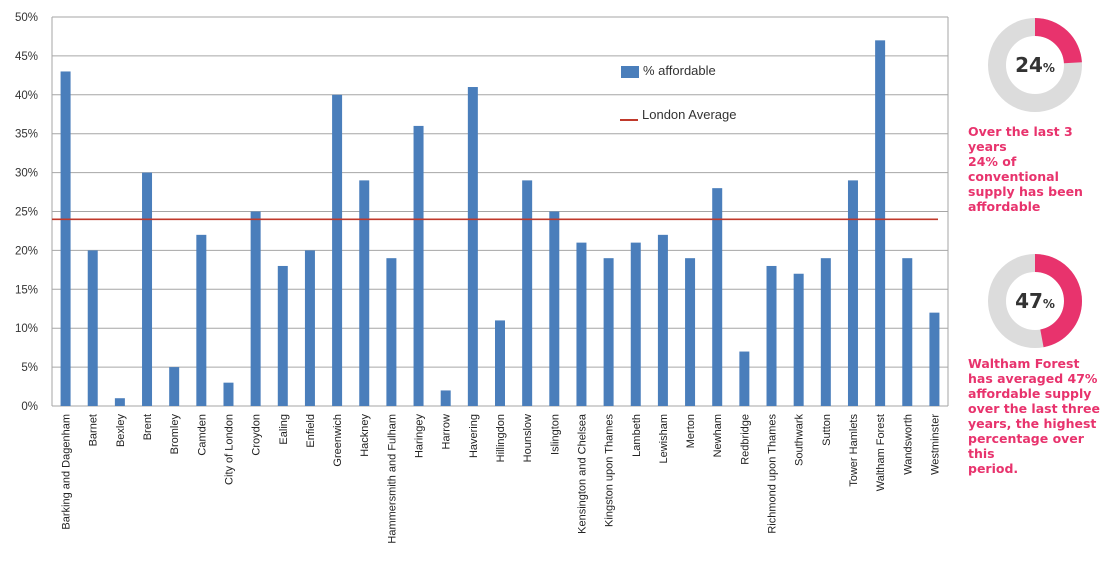  I want to click on y-tick-label: 40%, so click(26, 96).